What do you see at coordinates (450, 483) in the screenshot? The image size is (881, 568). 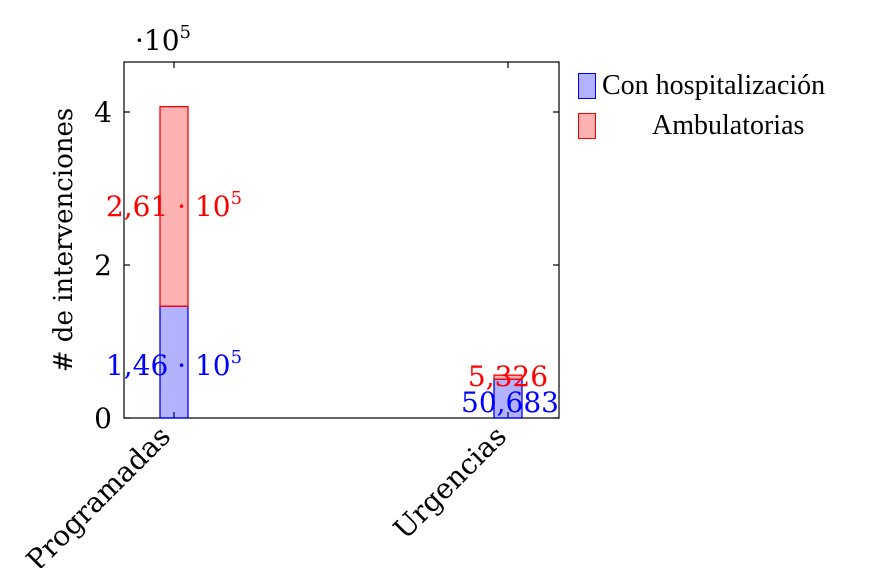 I see `x-tick-label-urgencias: Urgencias` at bounding box center [450, 483].